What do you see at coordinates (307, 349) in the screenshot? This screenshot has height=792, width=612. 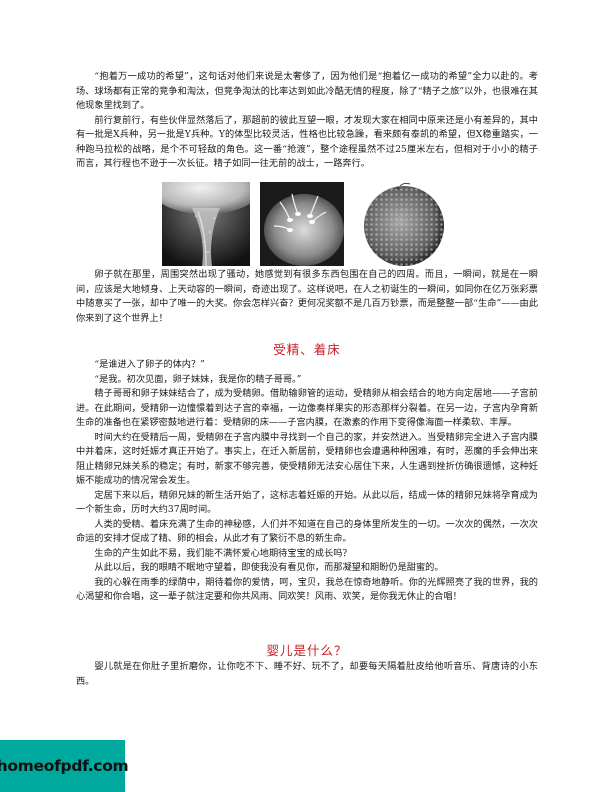 I see `section-heading-fertilization: 受精、着床` at bounding box center [307, 349].